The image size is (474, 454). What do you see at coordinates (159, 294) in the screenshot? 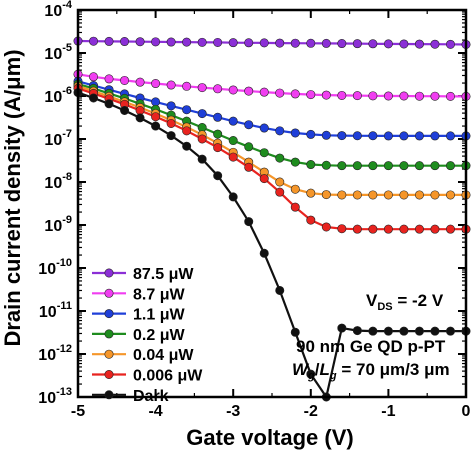
I see `legend-label: 8.7 μW` at bounding box center [159, 294].